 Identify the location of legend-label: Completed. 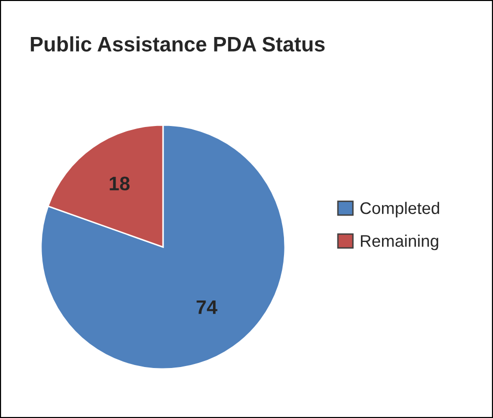
(400, 210).